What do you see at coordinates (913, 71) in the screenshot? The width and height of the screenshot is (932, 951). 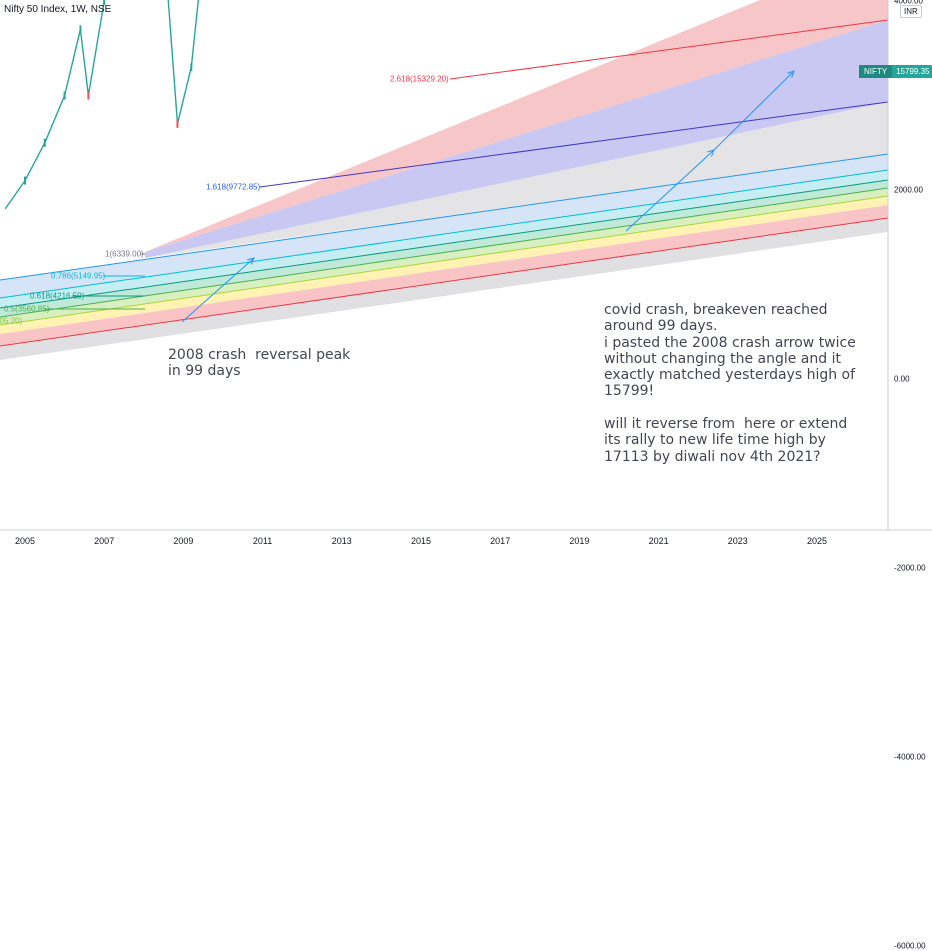 I see `last-price-value: 15799.35` at bounding box center [913, 71].